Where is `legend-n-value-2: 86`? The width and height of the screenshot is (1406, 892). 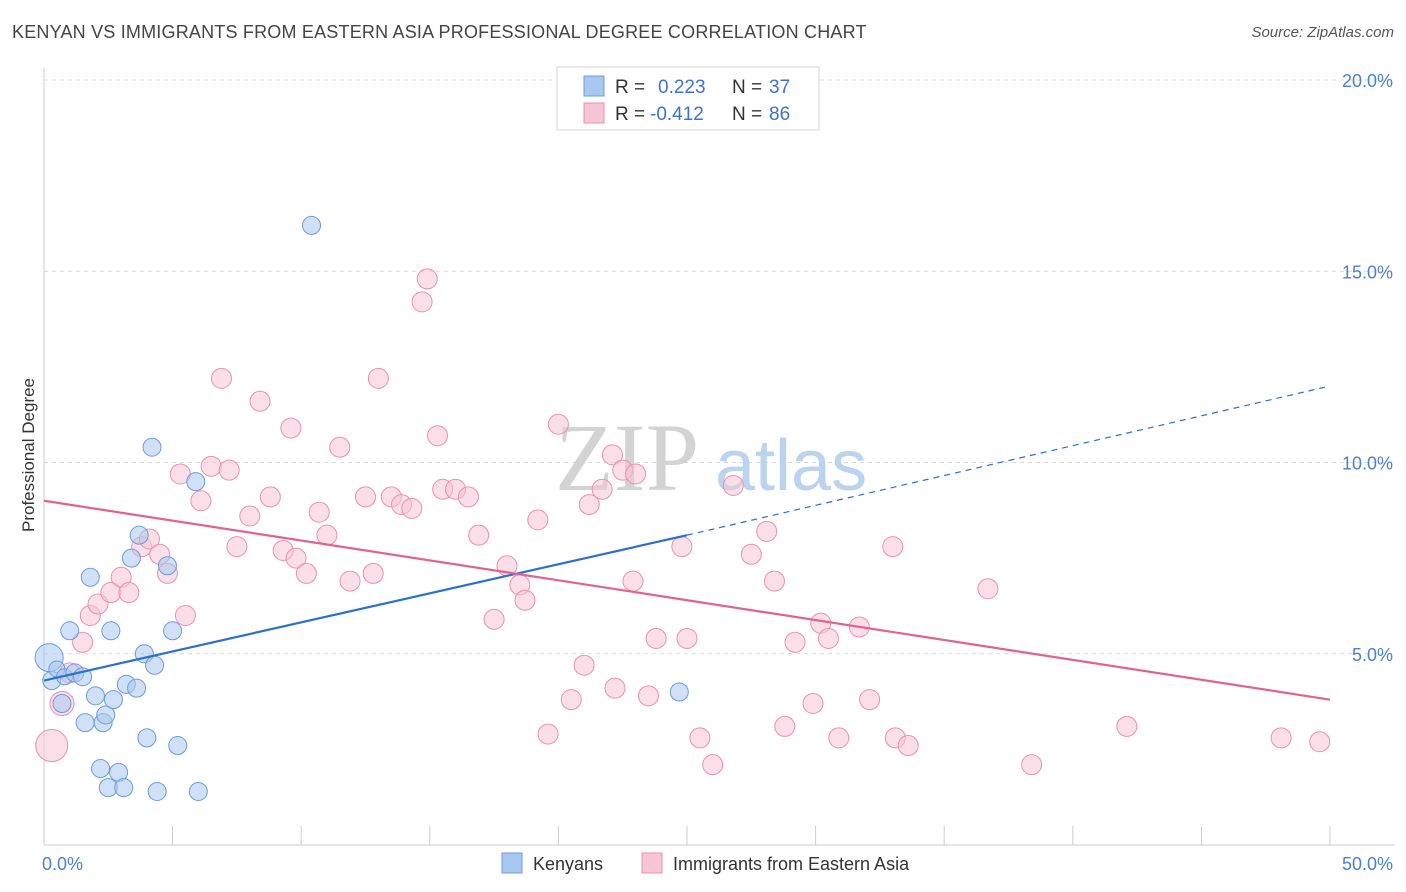 legend-n-value-2: 86 is located at coordinates (779, 114).